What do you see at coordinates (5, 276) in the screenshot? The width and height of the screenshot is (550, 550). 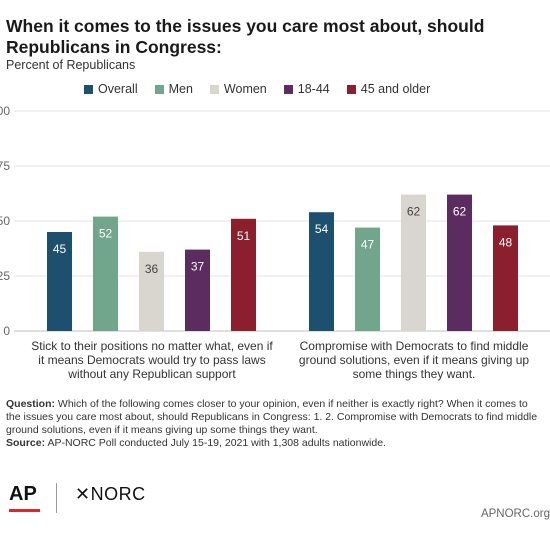 I see `y-tick-label: 25` at bounding box center [5, 276].